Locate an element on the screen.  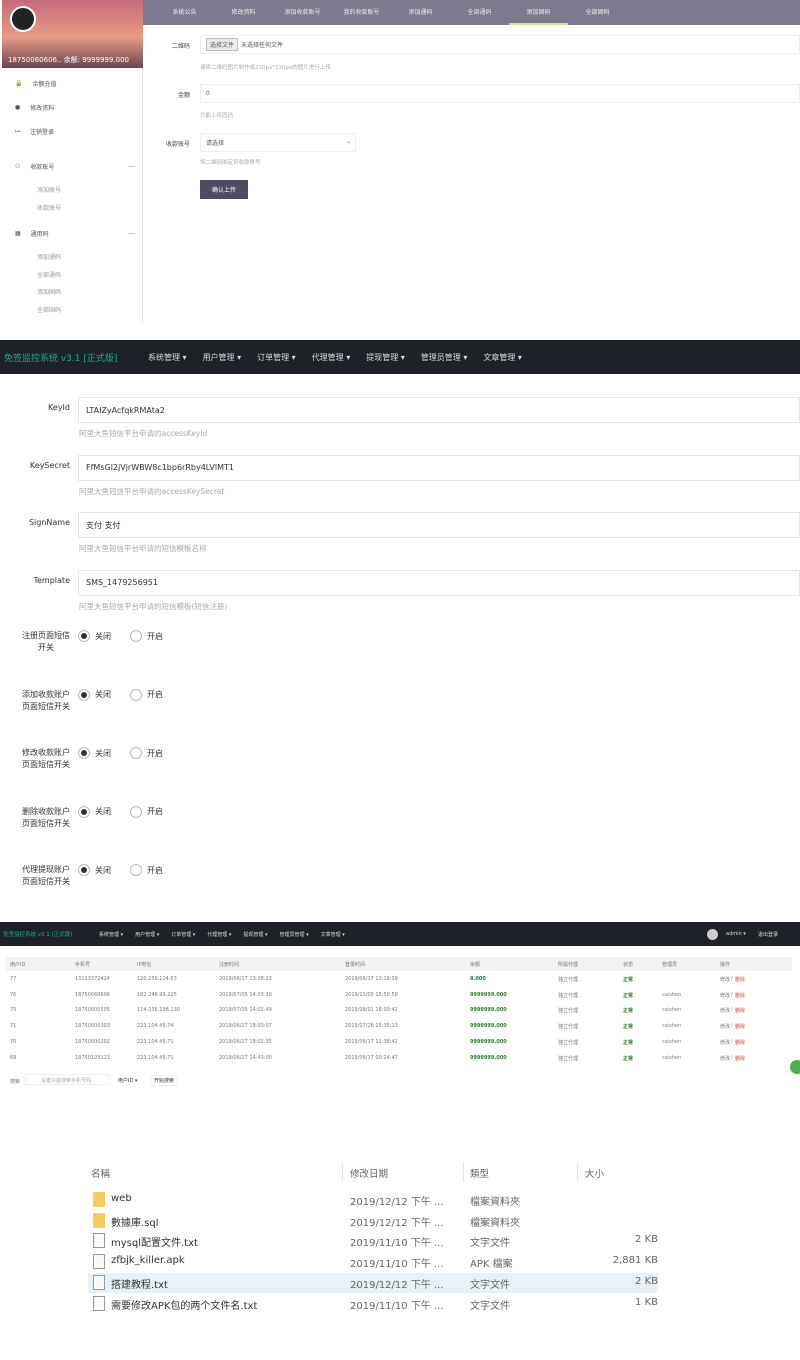
admin-menu: admin ▾ is located at coordinates (736, 934).